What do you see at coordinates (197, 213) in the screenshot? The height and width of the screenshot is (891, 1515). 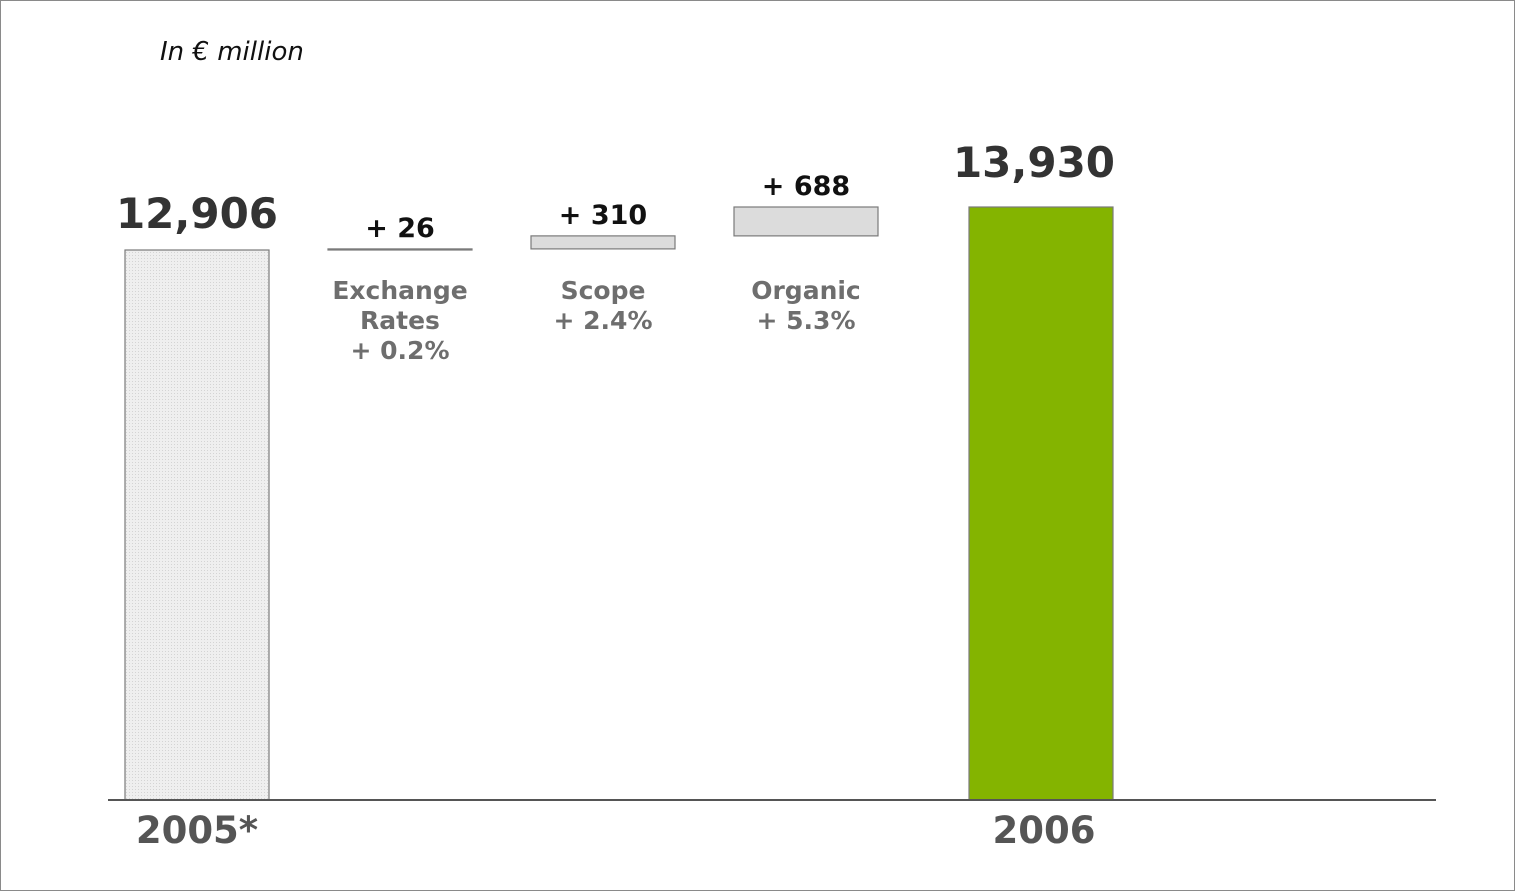 I see `value-label-start: 12,906` at bounding box center [197, 213].